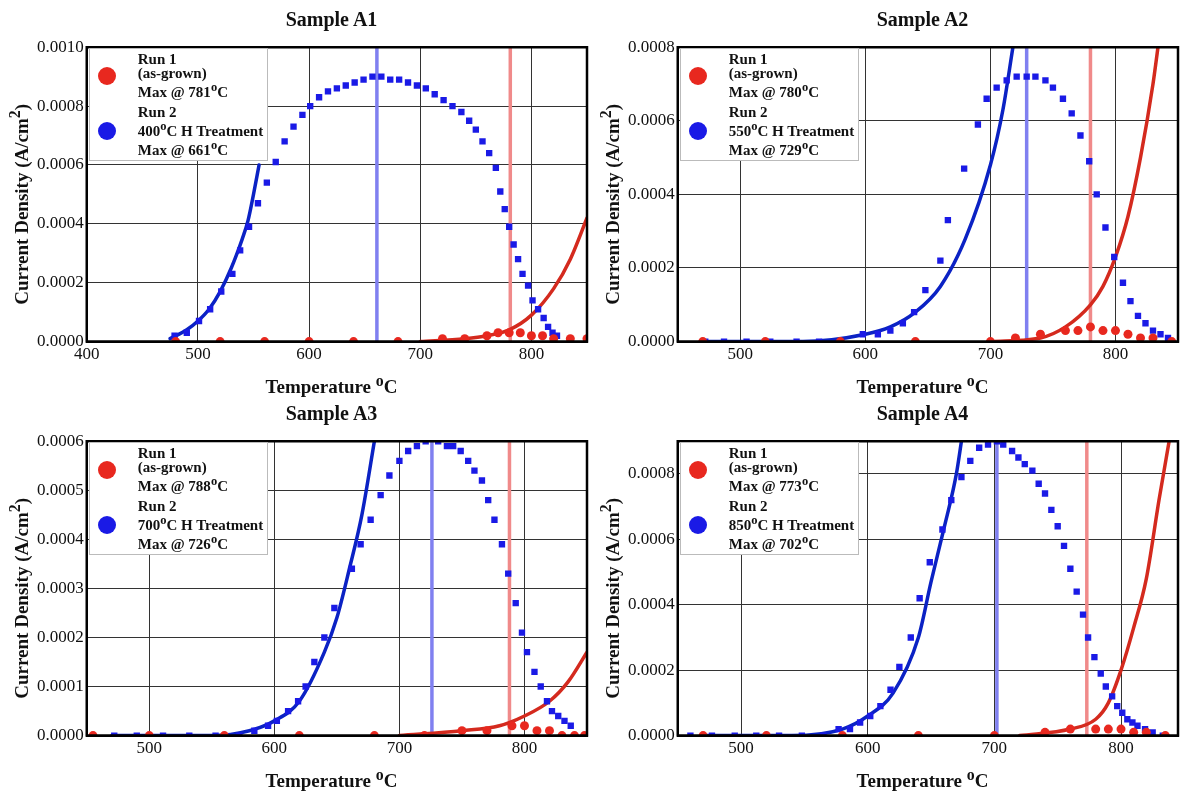 This screenshot has width=1194, height=799. I want to click on y-tick-label: 0.0005, so click(60, 489).